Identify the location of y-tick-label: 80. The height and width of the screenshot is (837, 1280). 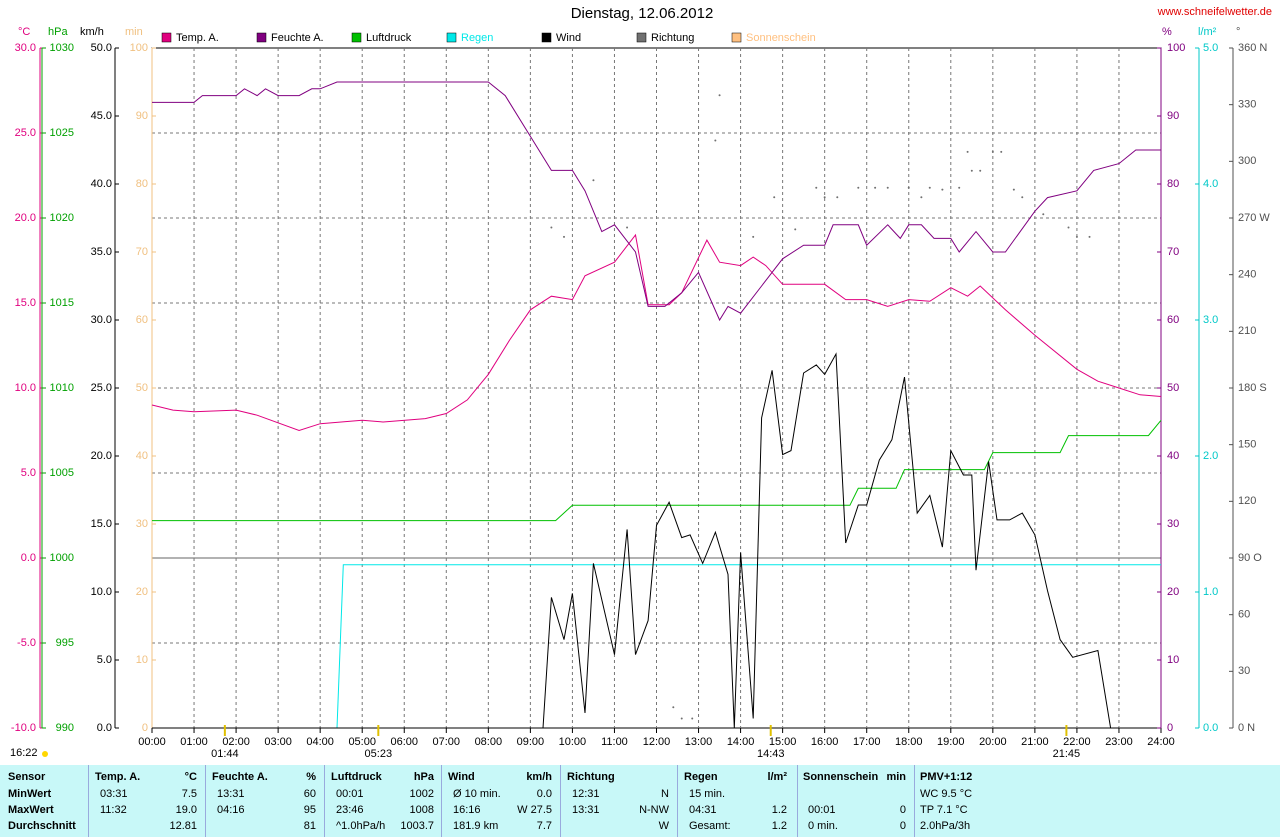
(142, 184).